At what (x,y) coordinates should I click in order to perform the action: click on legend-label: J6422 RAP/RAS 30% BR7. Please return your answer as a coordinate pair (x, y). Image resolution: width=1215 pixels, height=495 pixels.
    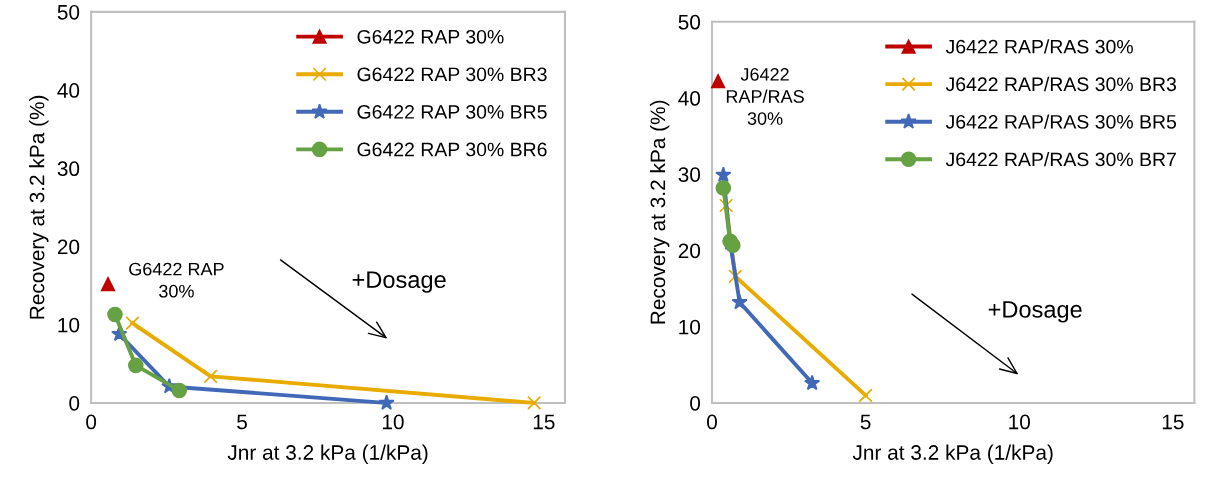
    Looking at the image, I should click on (1060, 159).